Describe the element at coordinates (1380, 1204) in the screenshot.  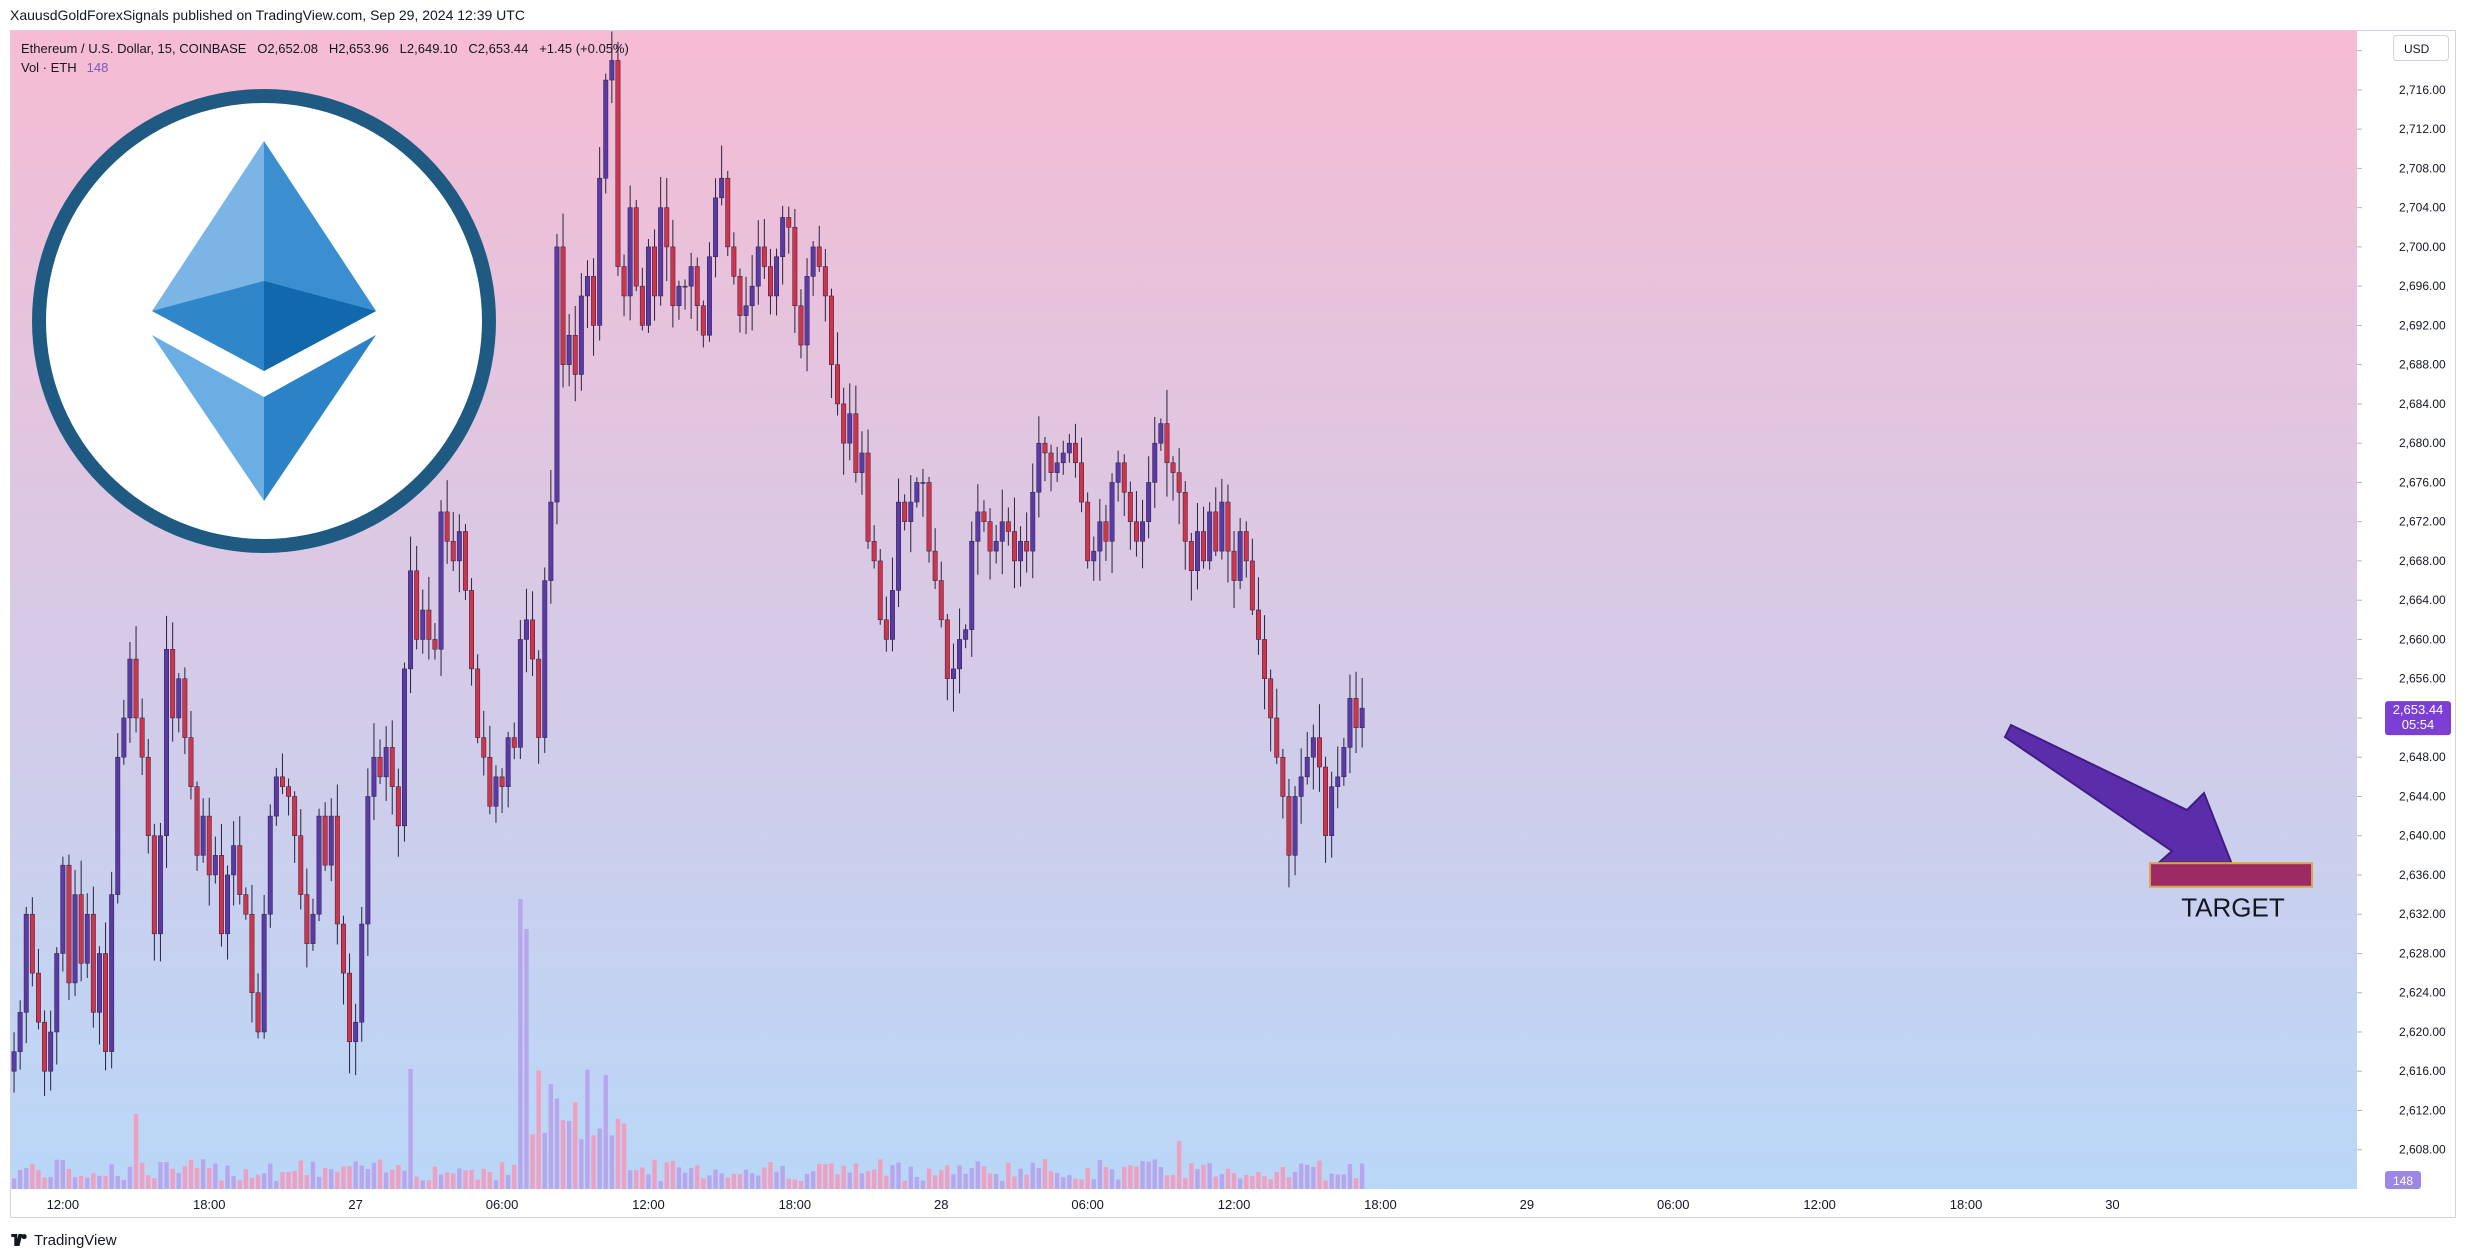
I see `time-tick-label: 18:00` at that location.